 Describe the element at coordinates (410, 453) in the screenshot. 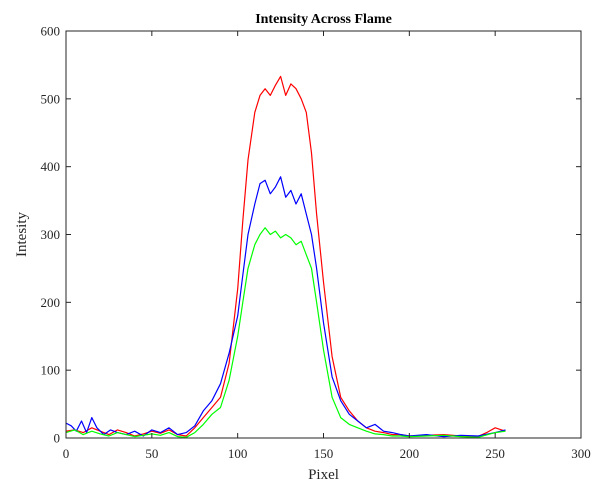

I see `x-tick-label: 200` at that location.